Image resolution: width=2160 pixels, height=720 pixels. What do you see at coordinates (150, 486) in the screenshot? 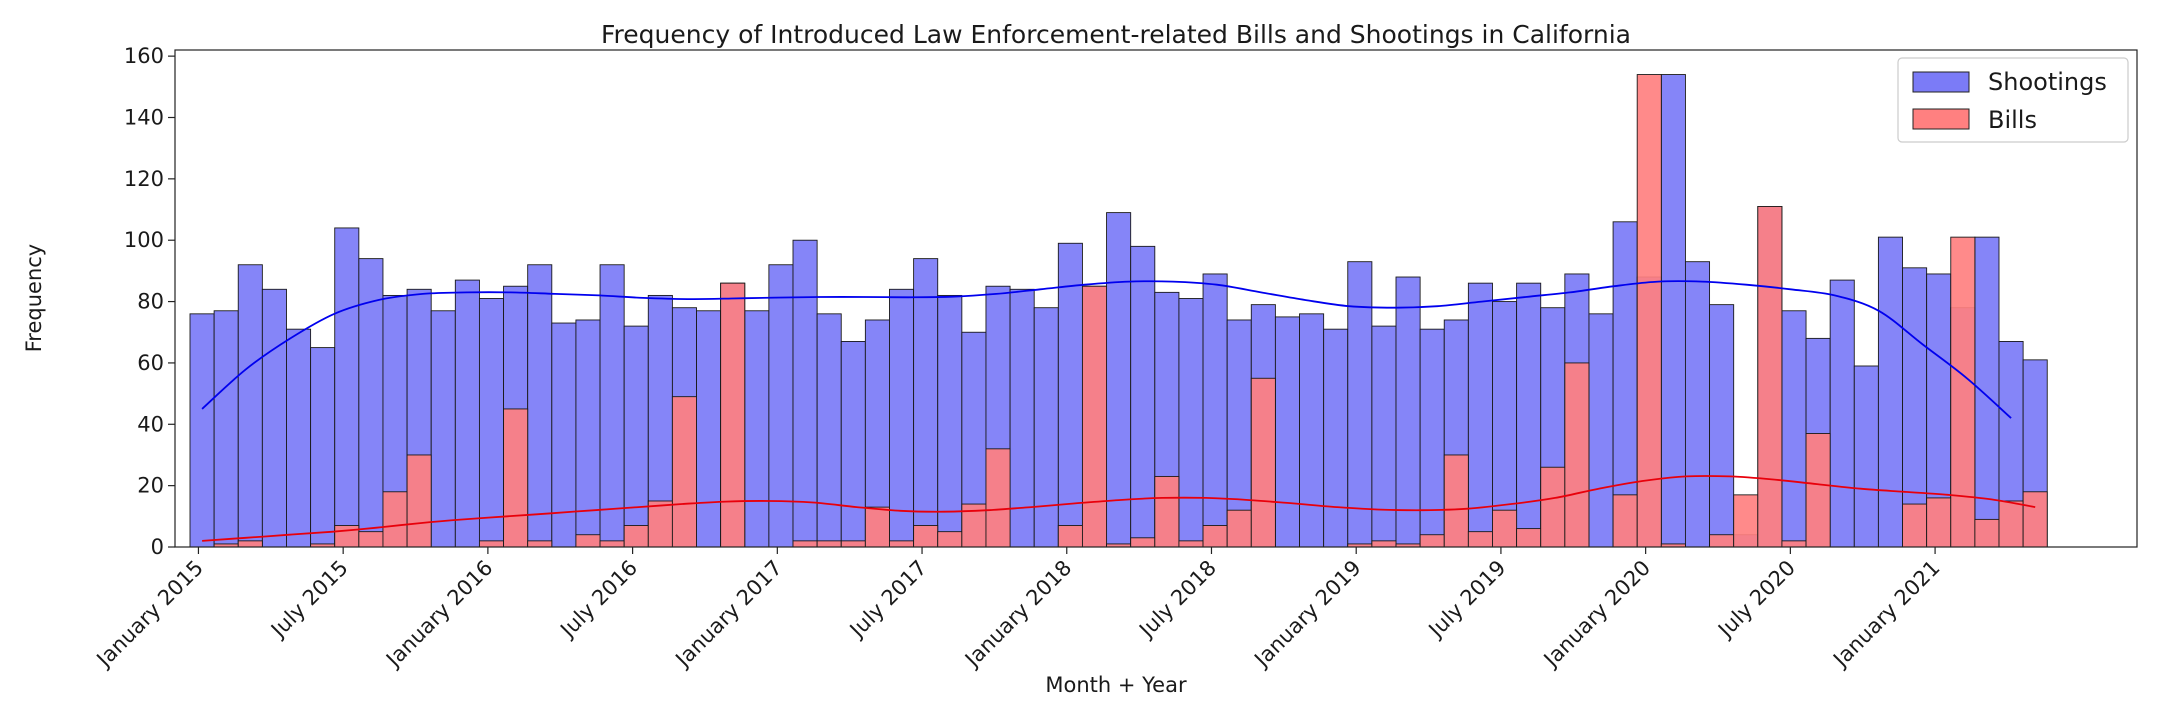
I see `y-tick-label: 20` at bounding box center [150, 486].